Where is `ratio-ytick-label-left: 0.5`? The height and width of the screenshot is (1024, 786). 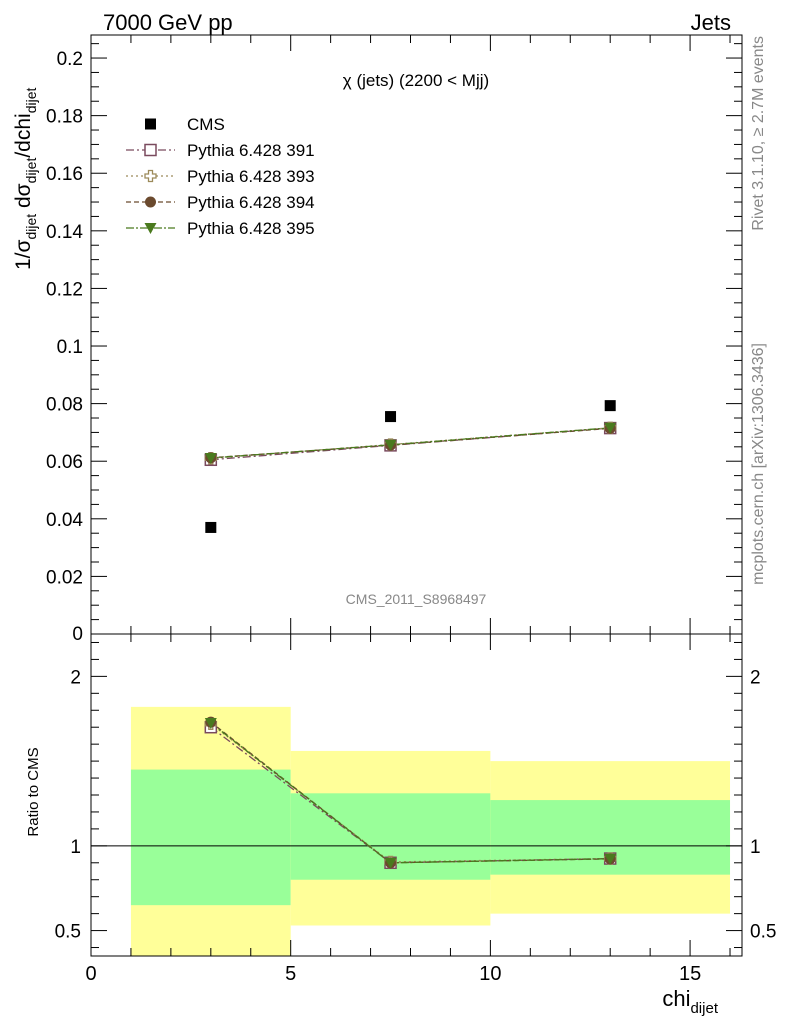 ratio-ytick-label-left: 0.5 is located at coordinates (68, 932).